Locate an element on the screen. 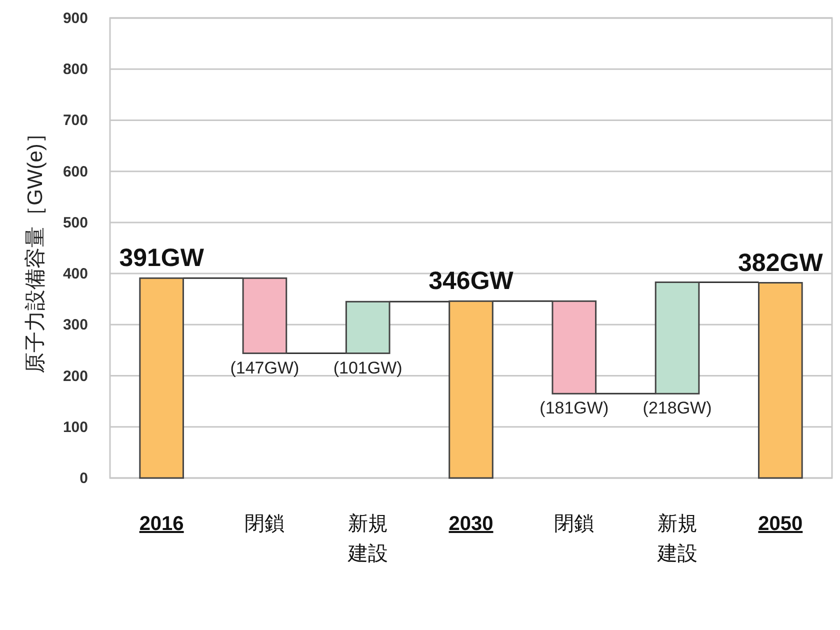 Image resolution: width=840 pixels, height=630 pixels. y-tick-label: 600 is located at coordinates (75, 171).